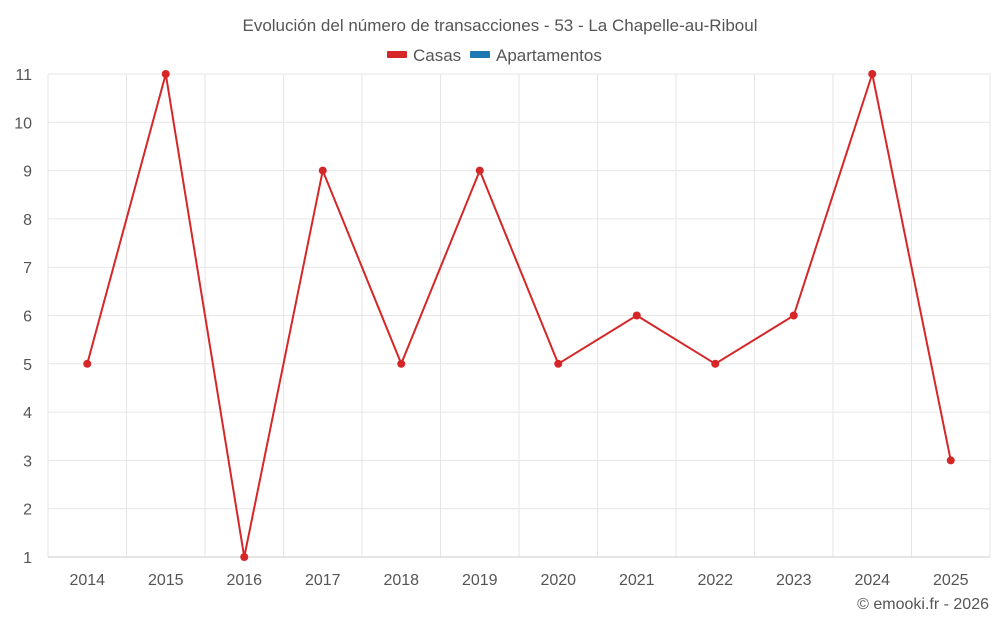  Describe the element at coordinates (27, 461) in the screenshot. I see `y-tick-label: 3` at that location.